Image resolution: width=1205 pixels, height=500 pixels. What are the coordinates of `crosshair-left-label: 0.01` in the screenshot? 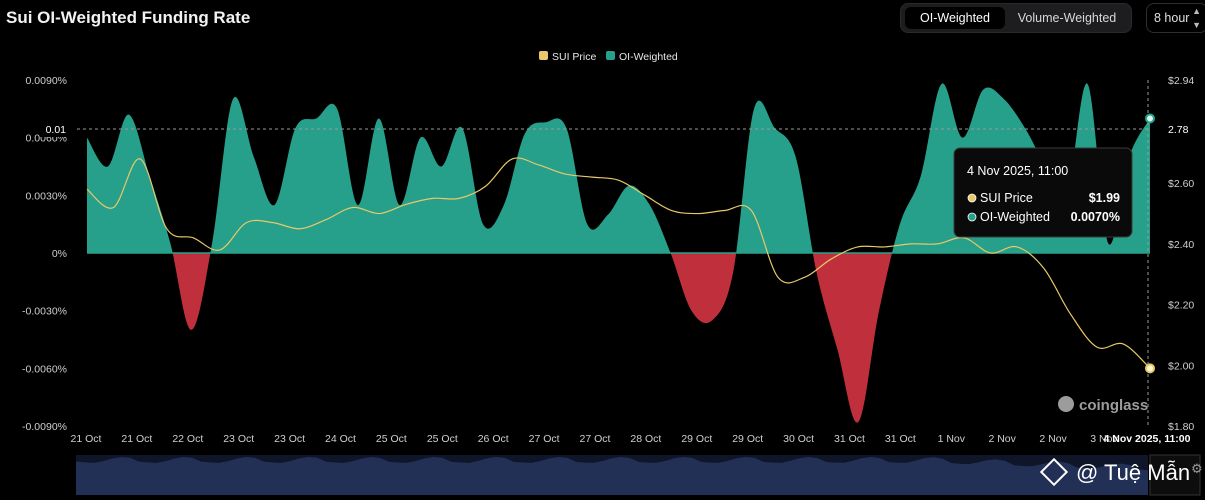 It's located at (56, 130).